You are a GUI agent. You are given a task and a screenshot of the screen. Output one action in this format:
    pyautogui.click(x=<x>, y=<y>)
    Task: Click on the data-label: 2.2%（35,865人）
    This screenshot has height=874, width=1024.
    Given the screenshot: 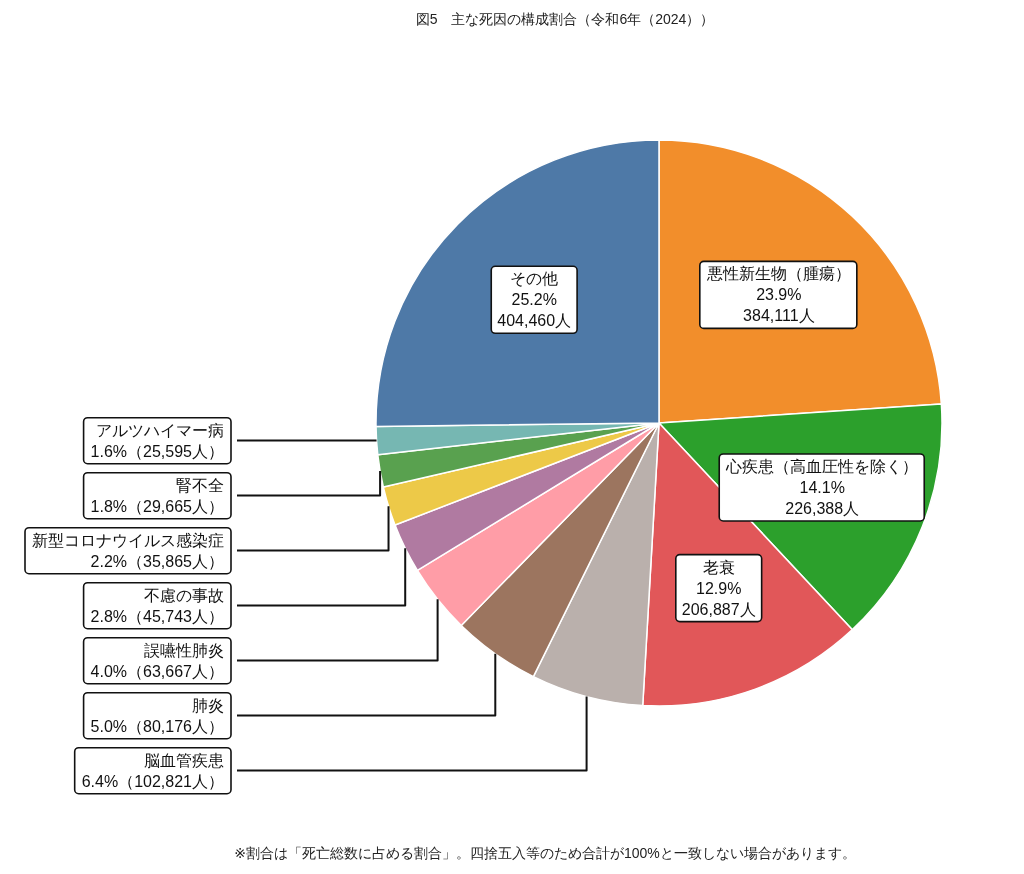 What is the action you would take?
    pyautogui.click(x=157, y=561)
    